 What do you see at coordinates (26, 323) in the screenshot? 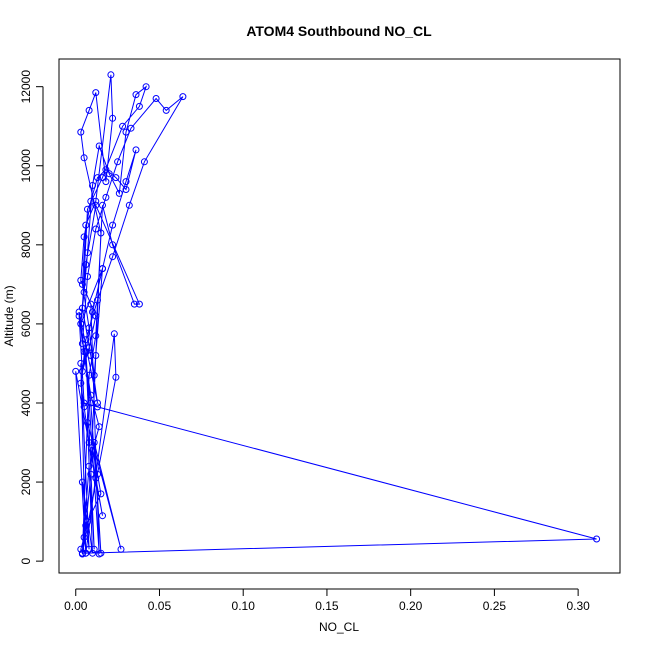
I see `y-tick-label: 6000` at bounding box center [26, 323].